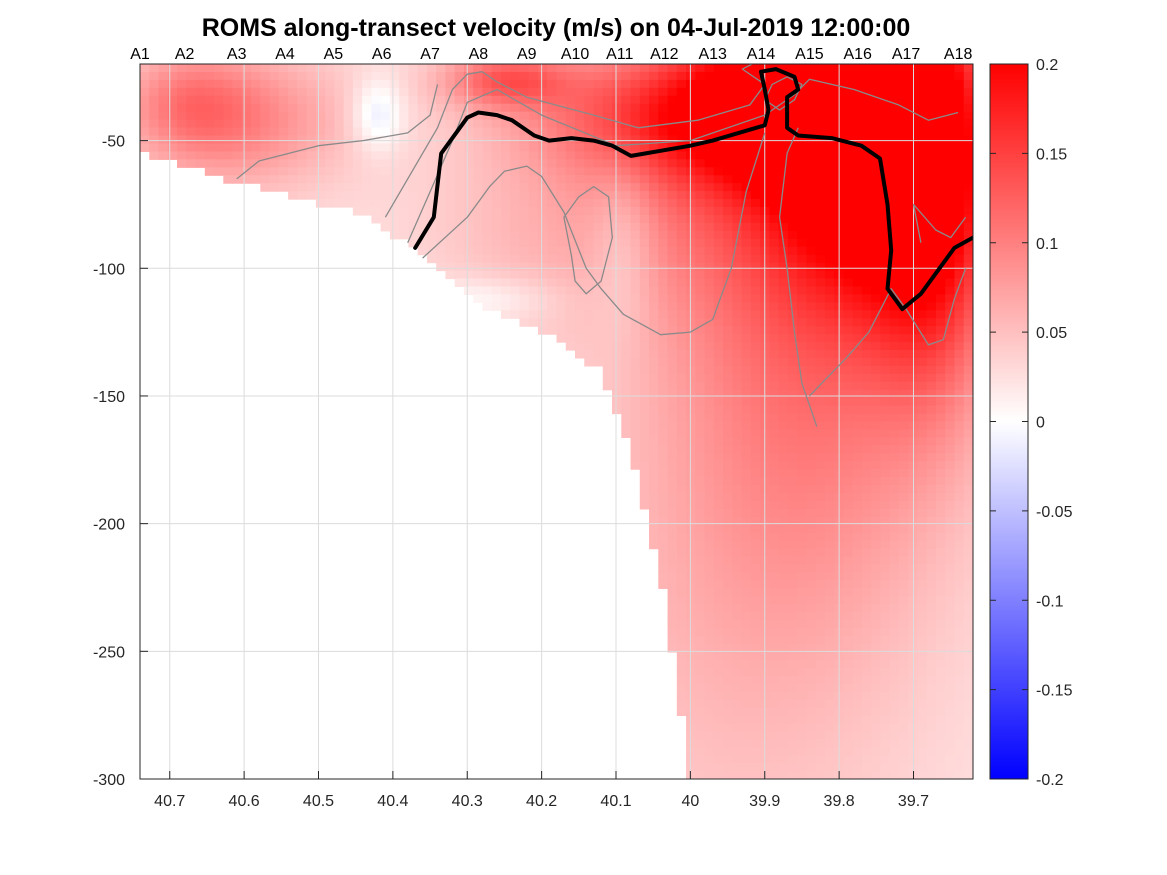 The image size is (1167, 875). I want to click on station-label: A2, so click(185, 54).